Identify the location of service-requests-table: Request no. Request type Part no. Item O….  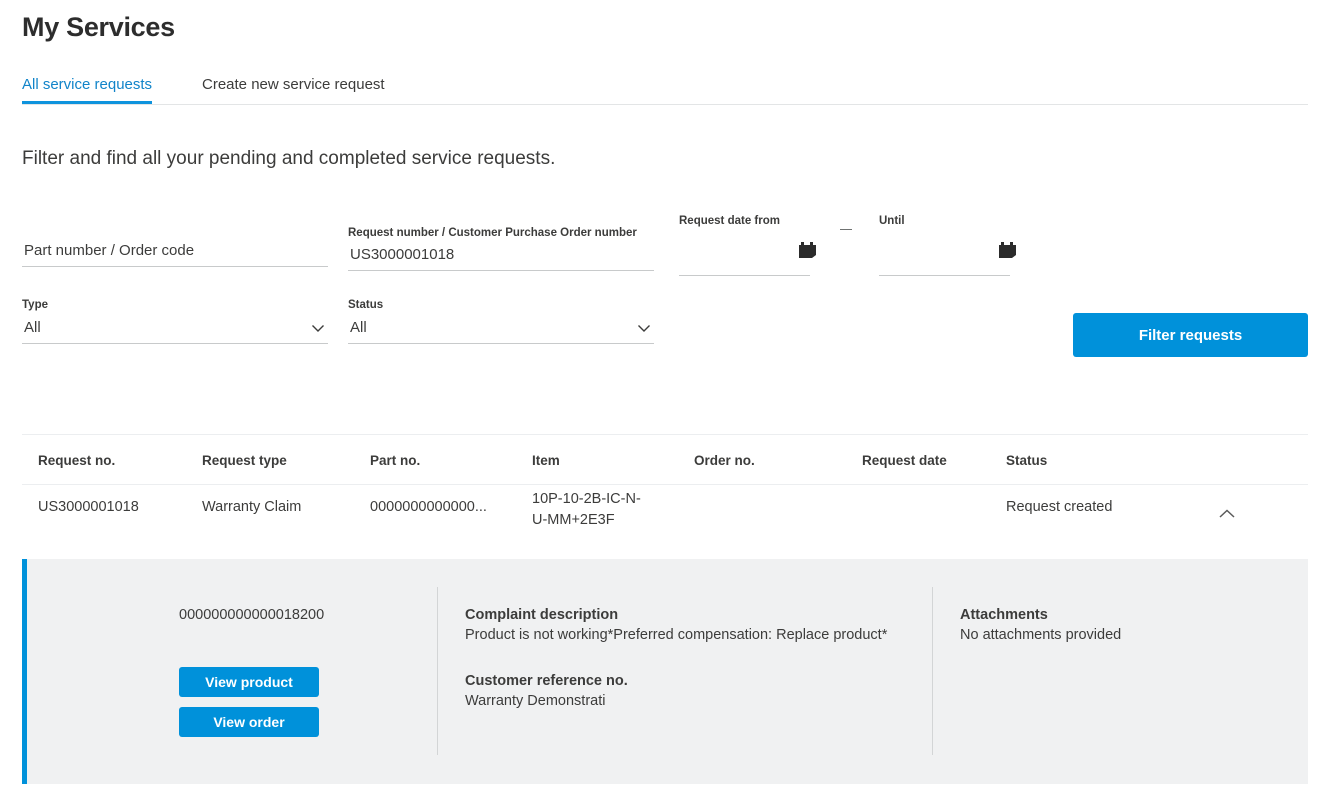
(665, 490).